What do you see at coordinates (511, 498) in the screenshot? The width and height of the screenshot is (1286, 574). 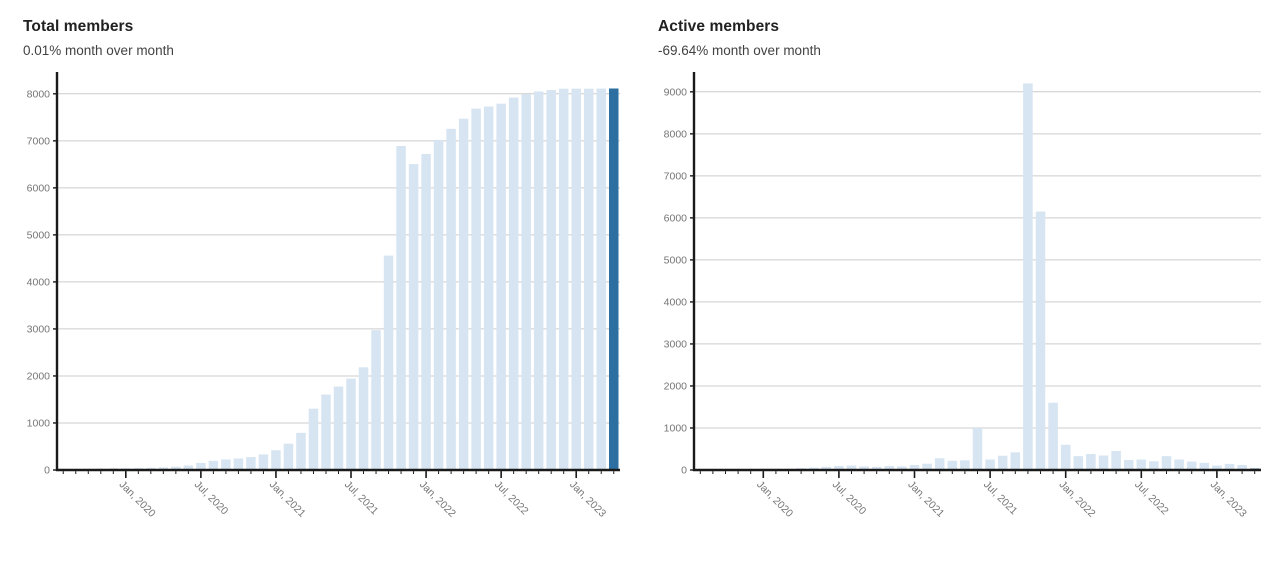 I see `x-tick-label: Jul, 2022` at bounding box center [511, 498].